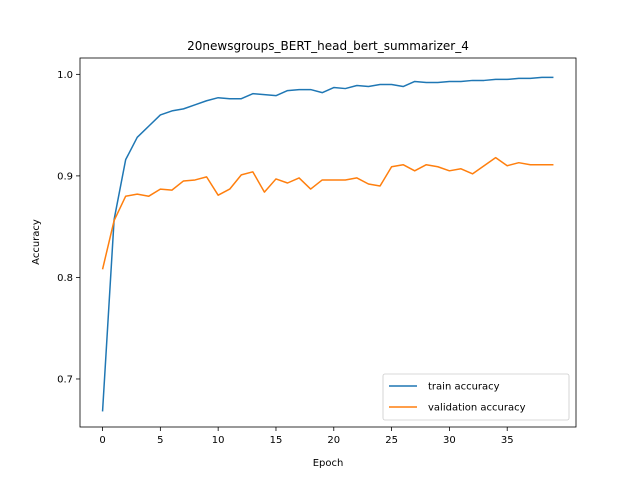 The image size is (640, 484). What do you see at coordinates (65, 75) in the screenshot?
I see `y-tick-label: 1.0` at bounding box center [65, 75].